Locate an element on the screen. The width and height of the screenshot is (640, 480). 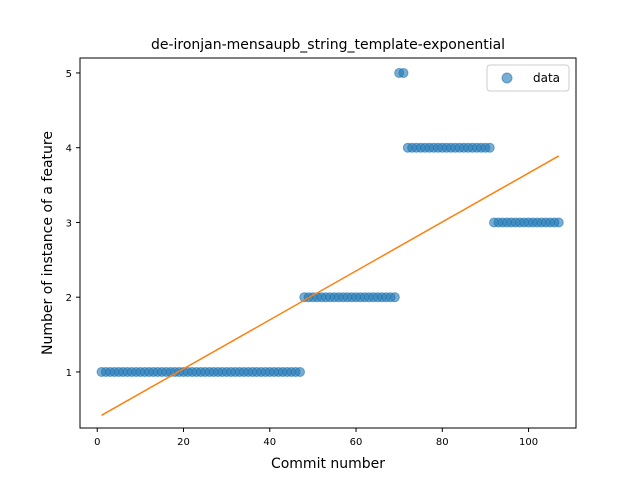
x-tick-label: 40 is located at coordinates (269, 442).